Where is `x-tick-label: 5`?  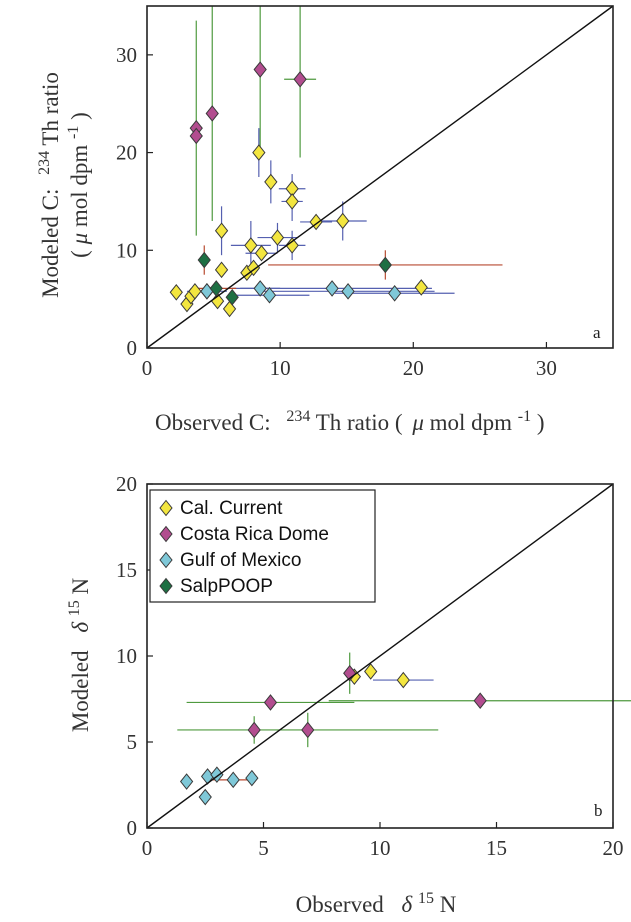 x-tick-label: 5 is located at coordinates (263, 848).